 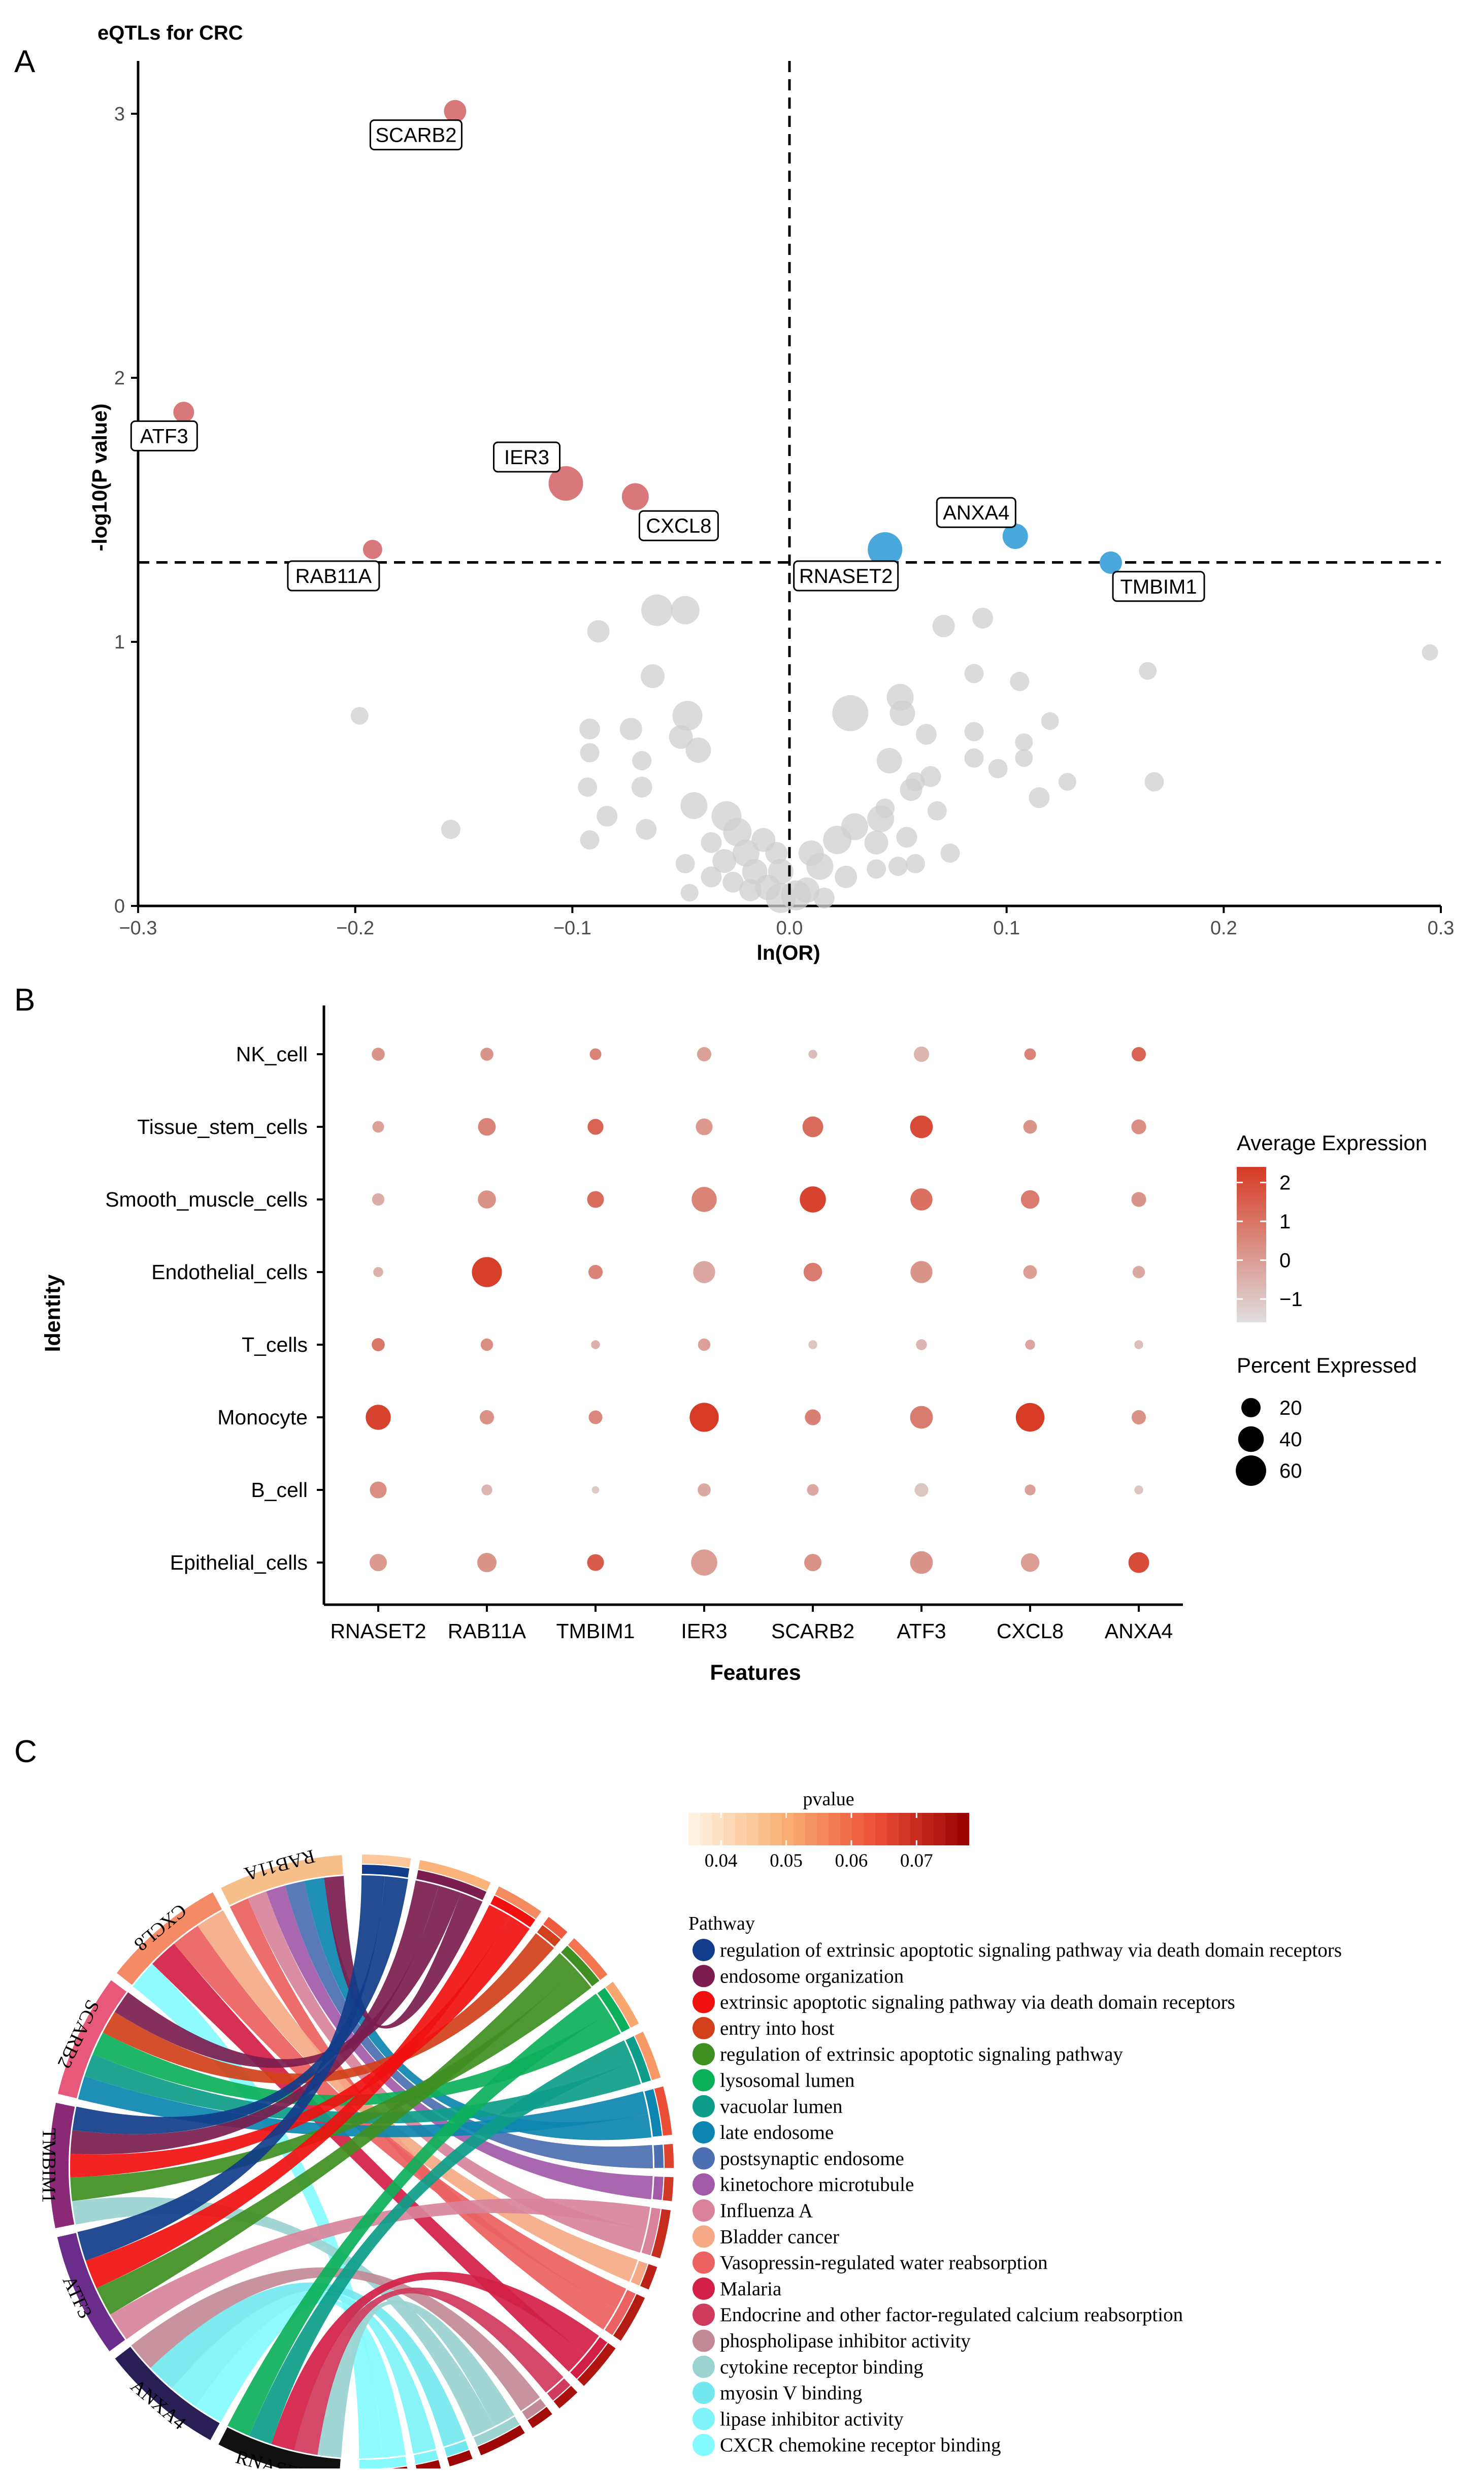 What do you see at coordinates (756, 1673) in the screenshot?
I see `x-axis-label-b: Features` at bounding box center [756, 1673].